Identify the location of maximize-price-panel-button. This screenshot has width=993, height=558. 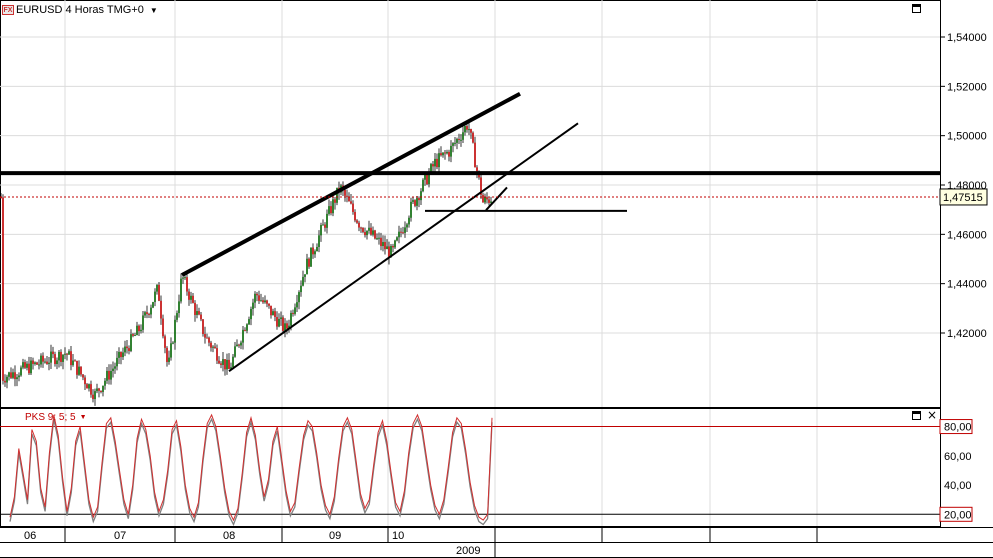
(916, 8).